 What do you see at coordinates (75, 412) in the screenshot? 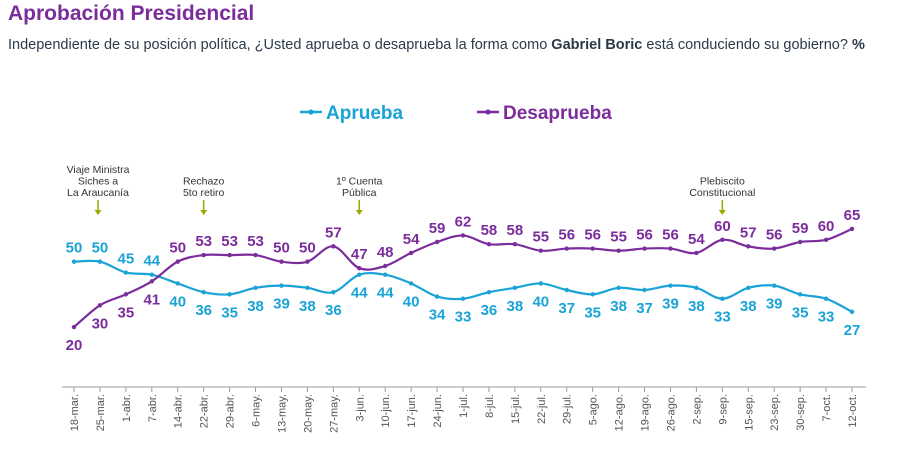
I see `x-tick-label: 18-mar.` at bounding box center [75, 412].